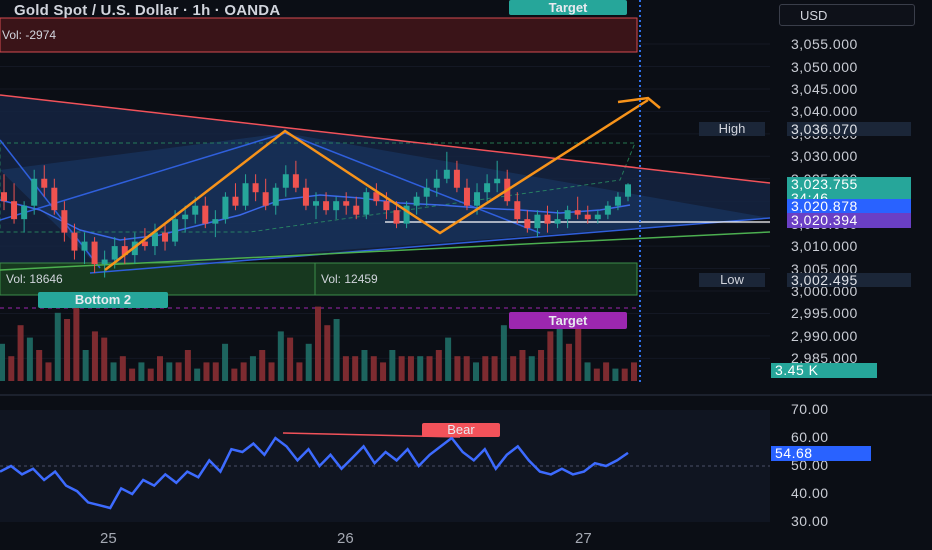  What do you see at coordinates (143, 176) in the screenshot?
I see `wedge-upper-left-line` at bounding box center [143, 176].